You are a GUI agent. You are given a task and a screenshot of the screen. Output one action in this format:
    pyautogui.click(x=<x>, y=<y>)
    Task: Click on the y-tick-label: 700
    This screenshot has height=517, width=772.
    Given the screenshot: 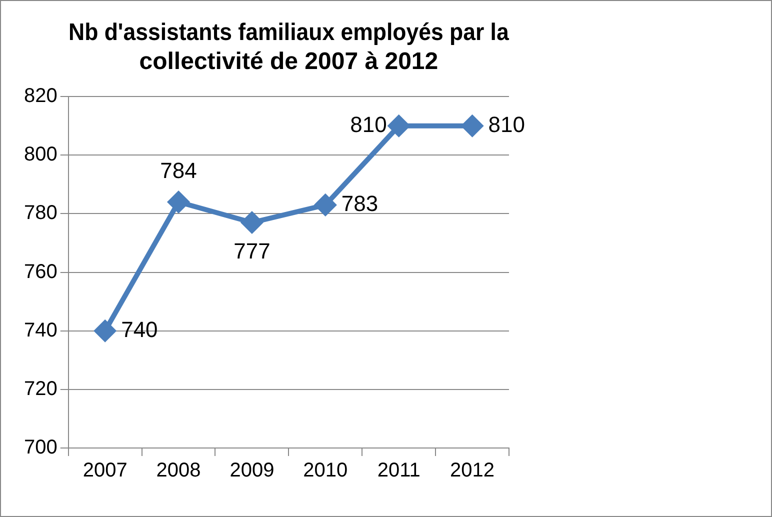 What is the action you would take?
    pyautogui.click(x=41, y=447)
    